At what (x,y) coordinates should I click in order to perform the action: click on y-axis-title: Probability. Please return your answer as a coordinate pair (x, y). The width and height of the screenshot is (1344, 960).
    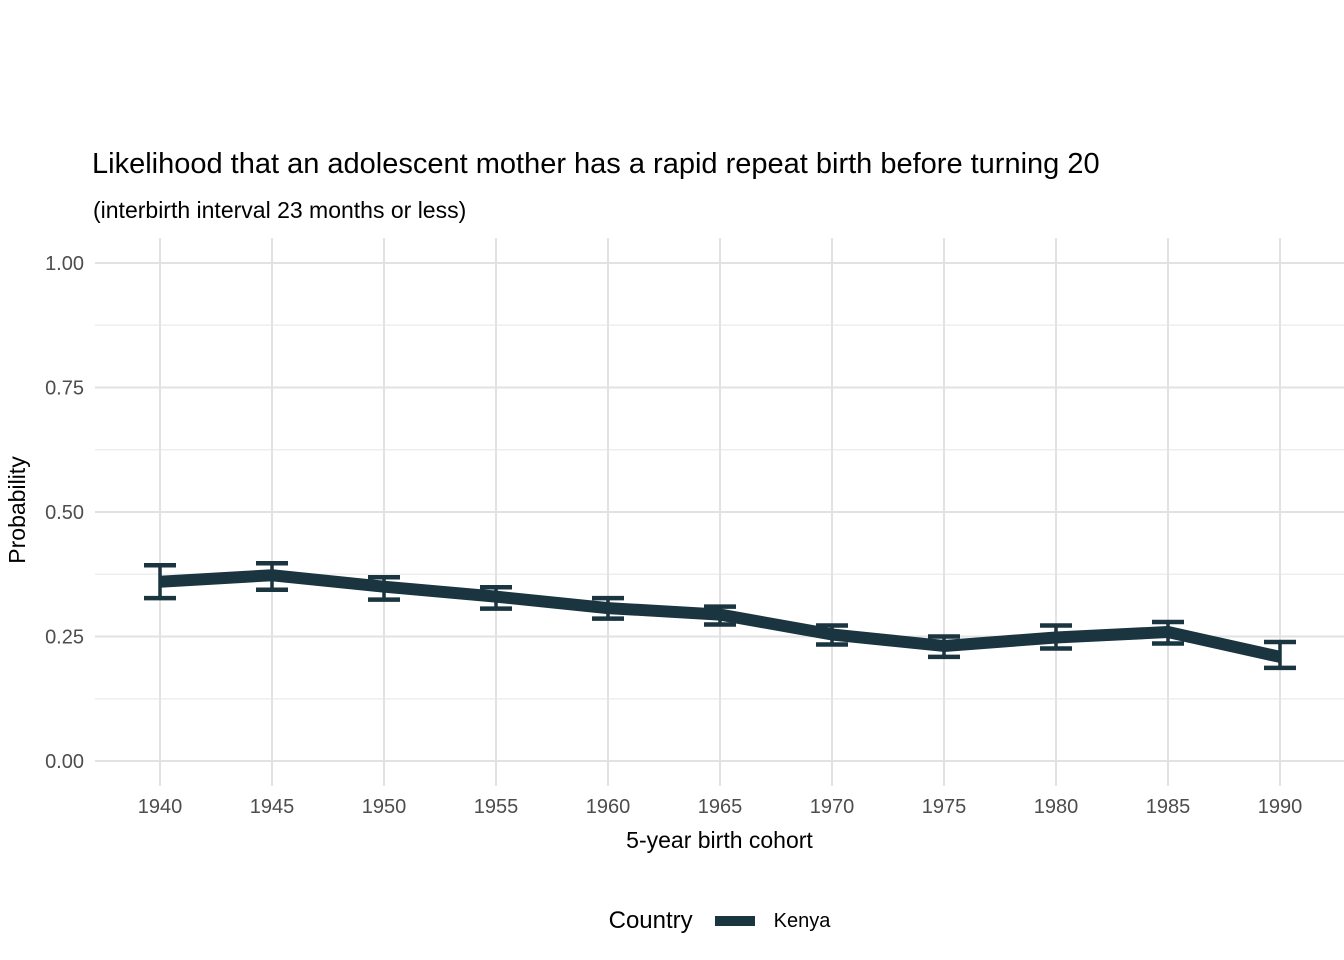
    Looking at the image, I should click on (17, 510).